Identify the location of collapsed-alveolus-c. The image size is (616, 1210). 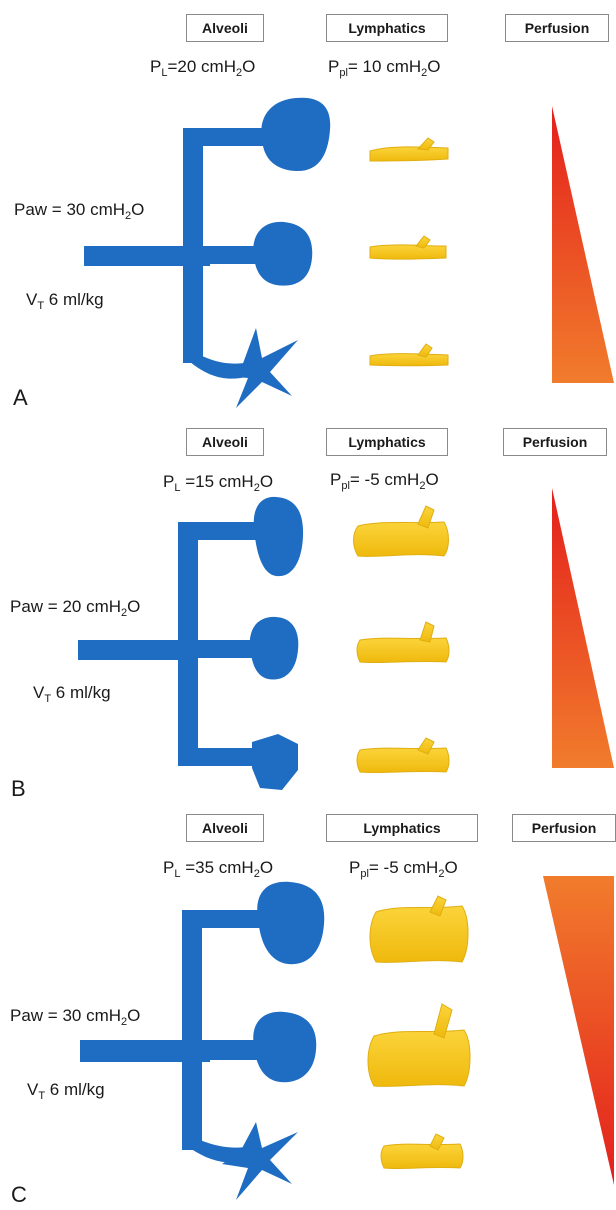
(260, 1161).